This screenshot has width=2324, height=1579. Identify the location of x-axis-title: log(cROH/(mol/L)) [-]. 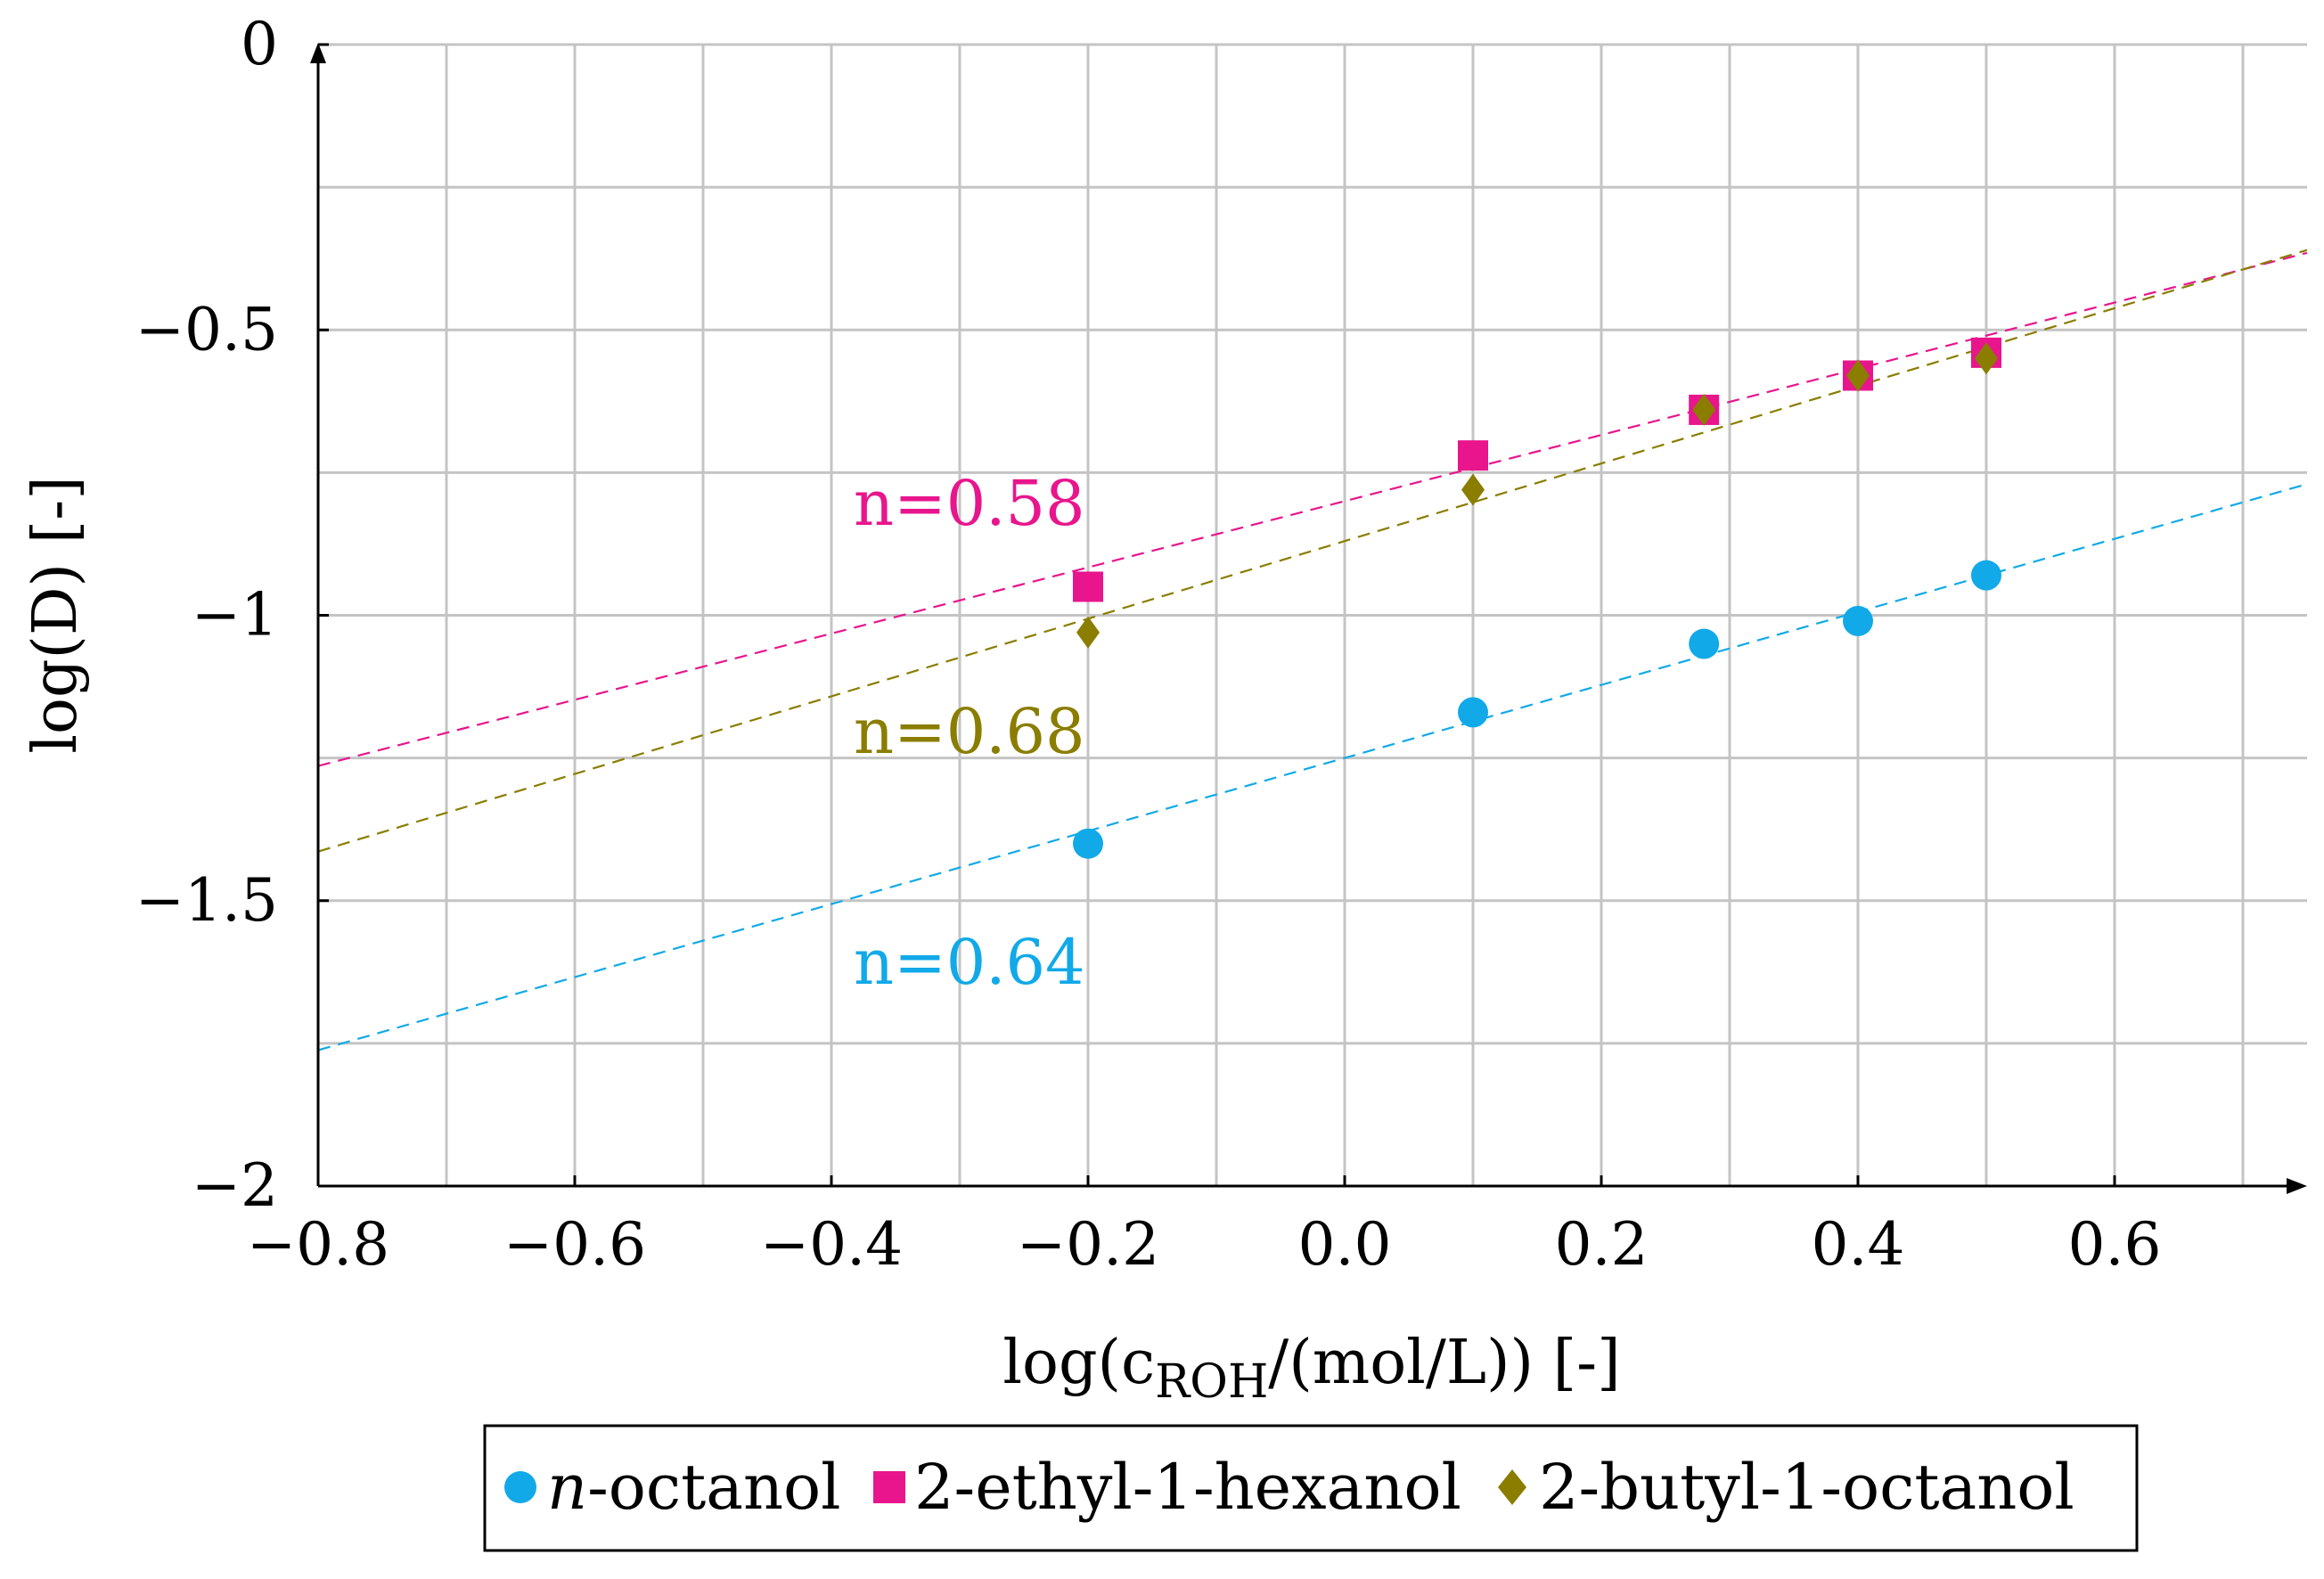
(1311, 1368).